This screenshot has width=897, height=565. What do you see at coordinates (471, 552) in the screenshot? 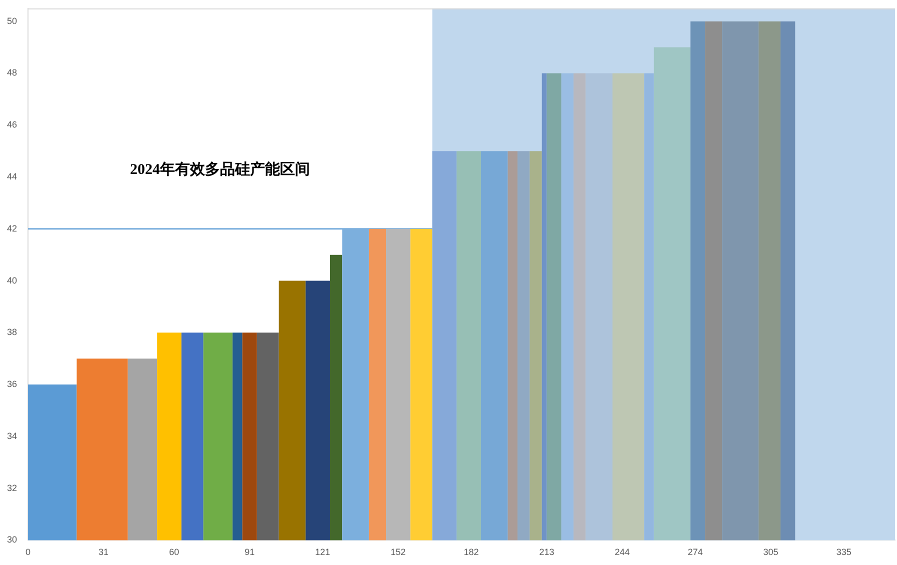
I see `x-tick-label: 182` at bounding box center [471, 552].